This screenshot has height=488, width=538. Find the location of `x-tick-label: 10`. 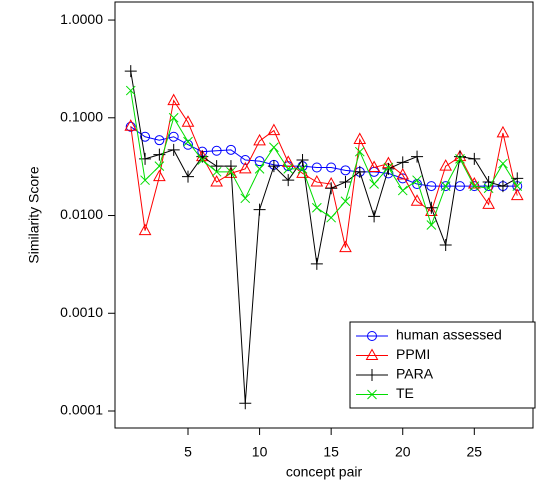

x-tick-label: 10 is located at coordinates (260, 452).